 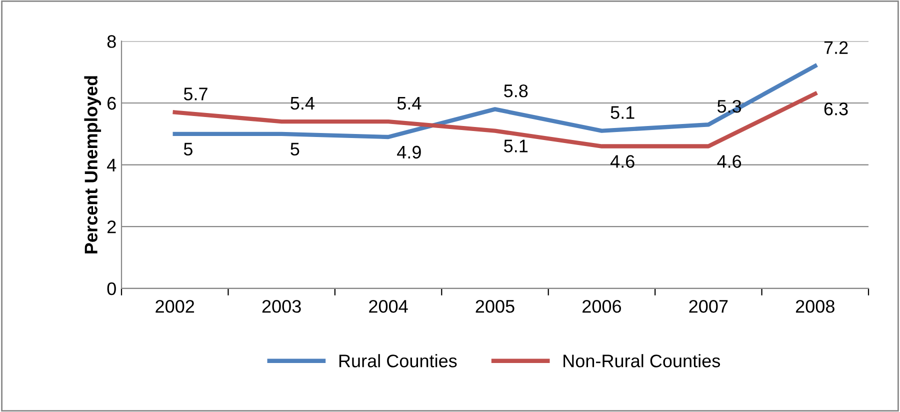 I want to click on x-tick-label: 2004, so click(x=388, y=306).